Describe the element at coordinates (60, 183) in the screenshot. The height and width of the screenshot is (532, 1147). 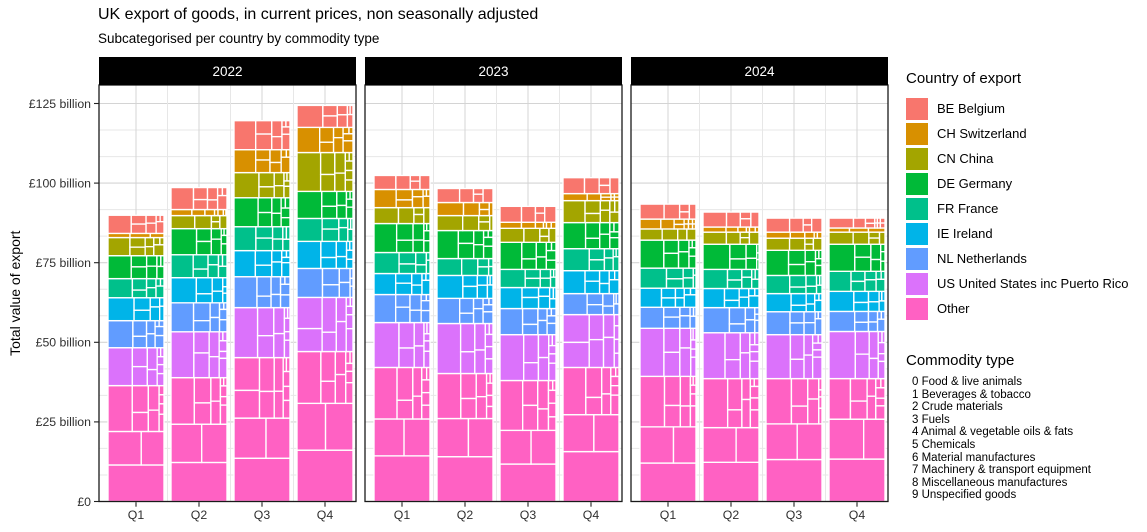
I see `y-tick-label-100: £100 billion` at that location.